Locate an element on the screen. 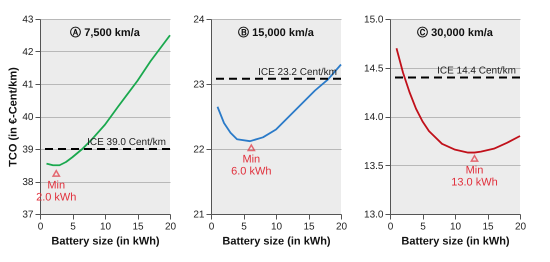 This screenshot has width=550, height=262. y-tick-label: 24 is located at coordinates (199, 20).